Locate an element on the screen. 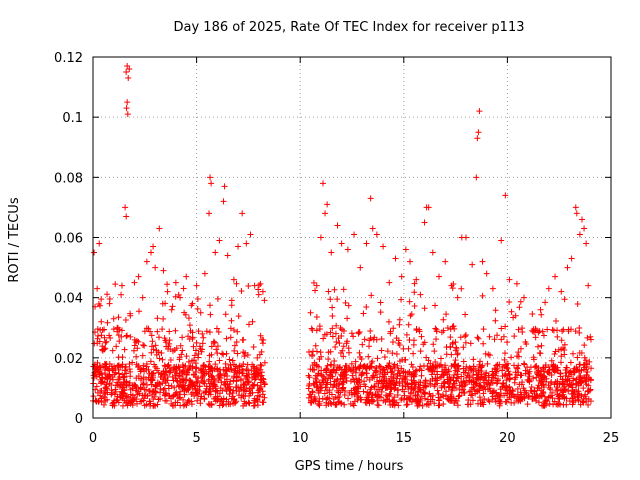  y-tick-label: 0.04 is located at coordinates (68, 299).